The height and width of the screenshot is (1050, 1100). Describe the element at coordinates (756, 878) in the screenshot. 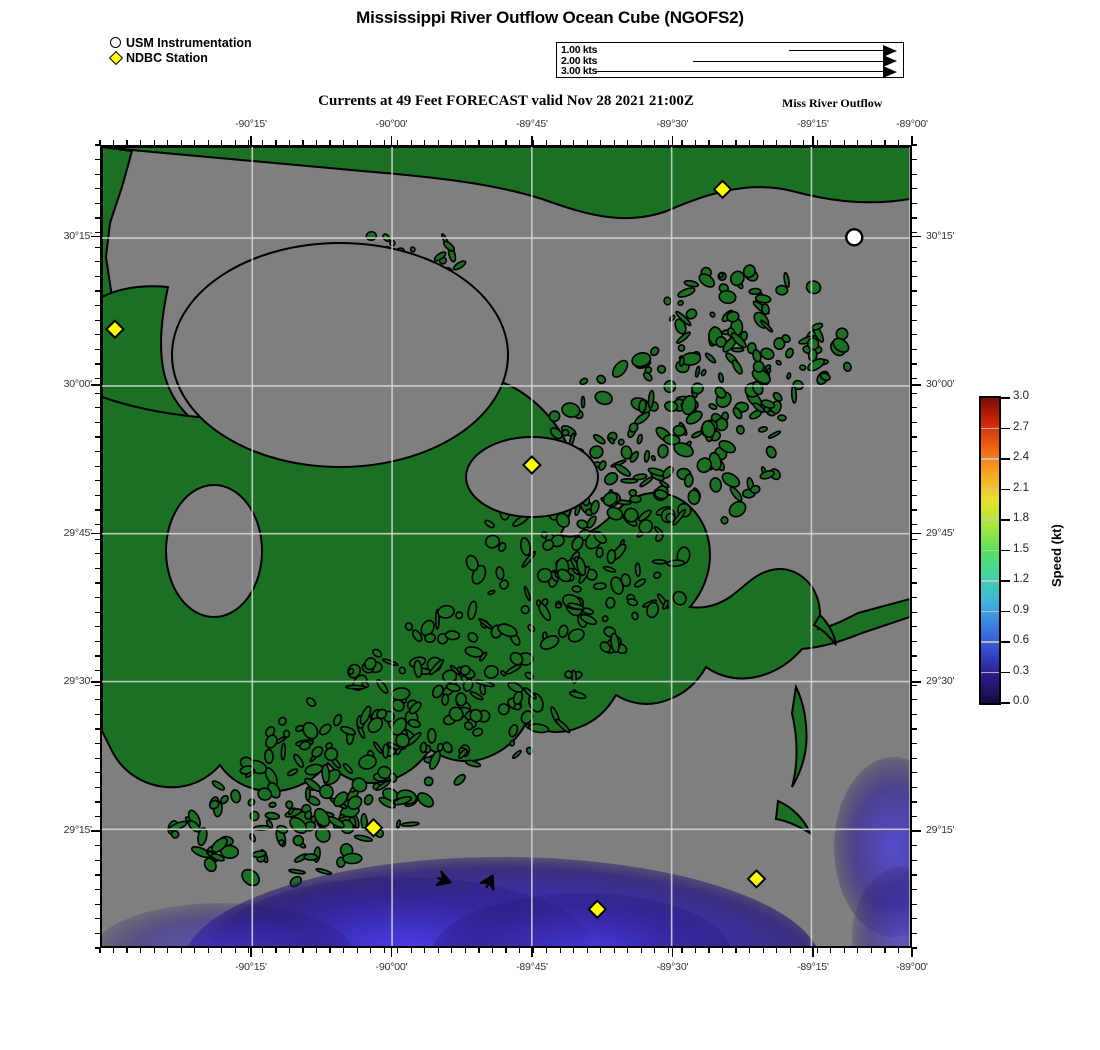

I see `diamond-marker-icon` at that location.